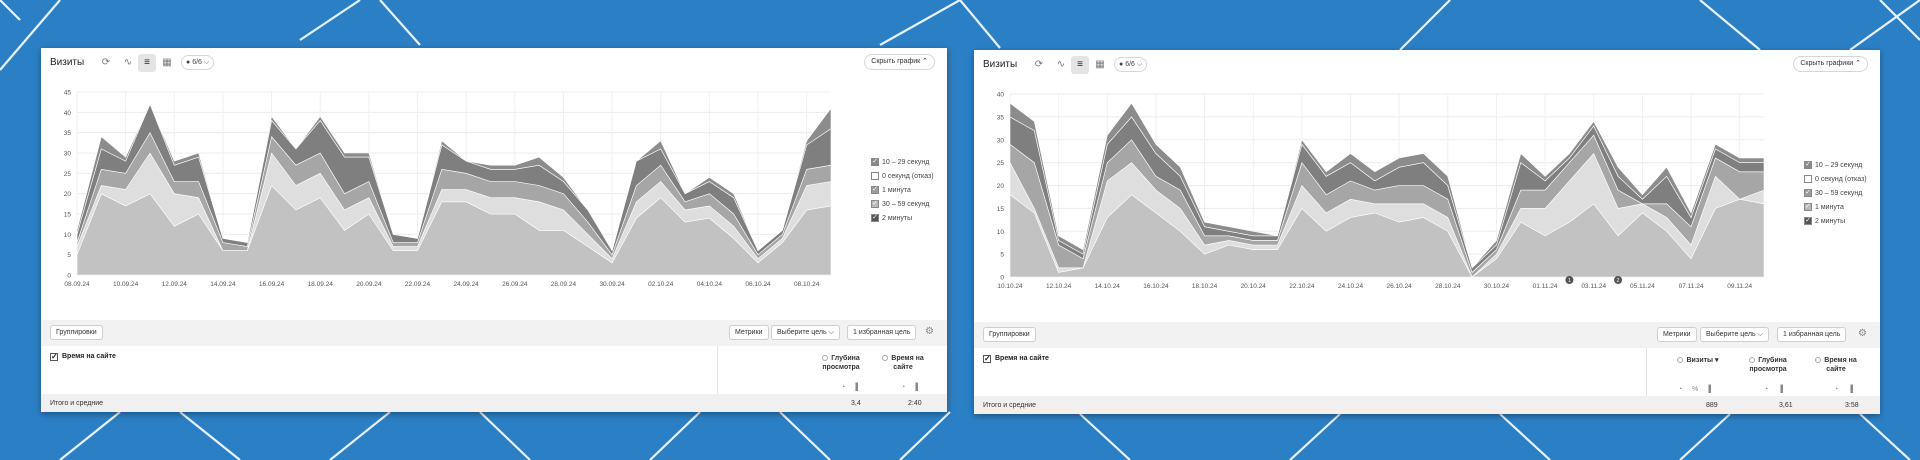 This screenshot has height=460, width=1920. I want to click on y-tick-label: 15, so click(1001, 209).